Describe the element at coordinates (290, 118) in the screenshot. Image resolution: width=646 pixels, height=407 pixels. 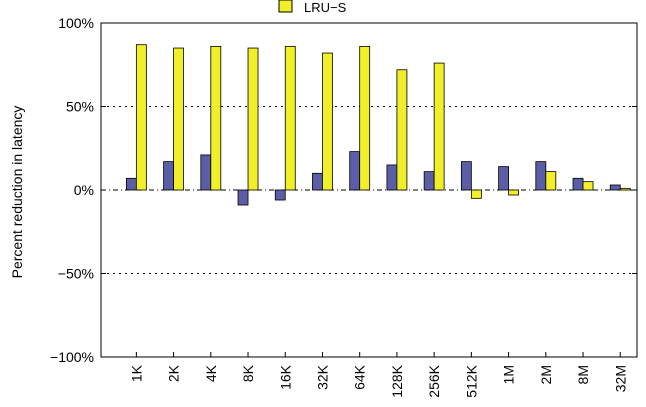
I see `bar-lru-s-16K` at that location.